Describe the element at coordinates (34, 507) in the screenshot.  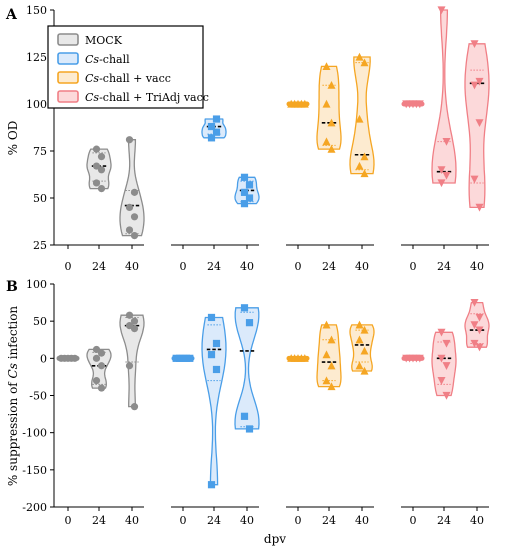
I see `panel-b-y-tick-label: -200` at that location.